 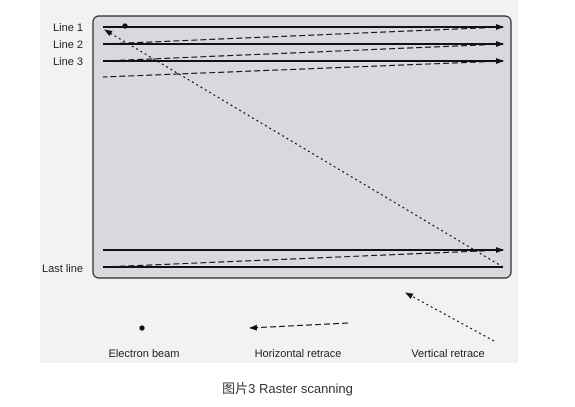 I want to click on label-line-3: Line 3, so click(x=68, y=62).